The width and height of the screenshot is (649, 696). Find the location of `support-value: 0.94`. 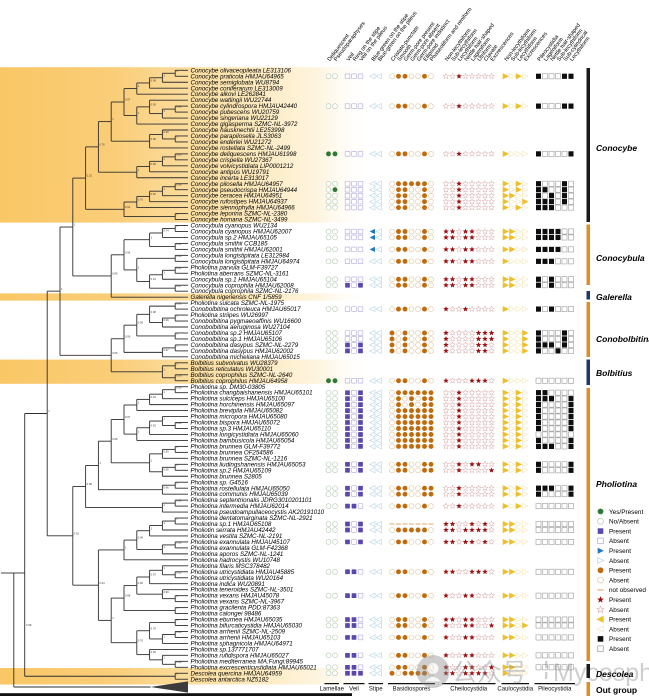

support-value: 0.94 is located at coordinates (154, 397).